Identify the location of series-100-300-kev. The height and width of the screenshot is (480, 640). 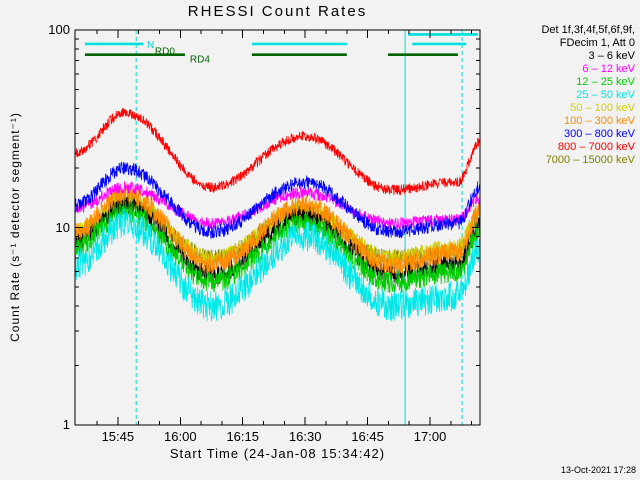
(277, 228).